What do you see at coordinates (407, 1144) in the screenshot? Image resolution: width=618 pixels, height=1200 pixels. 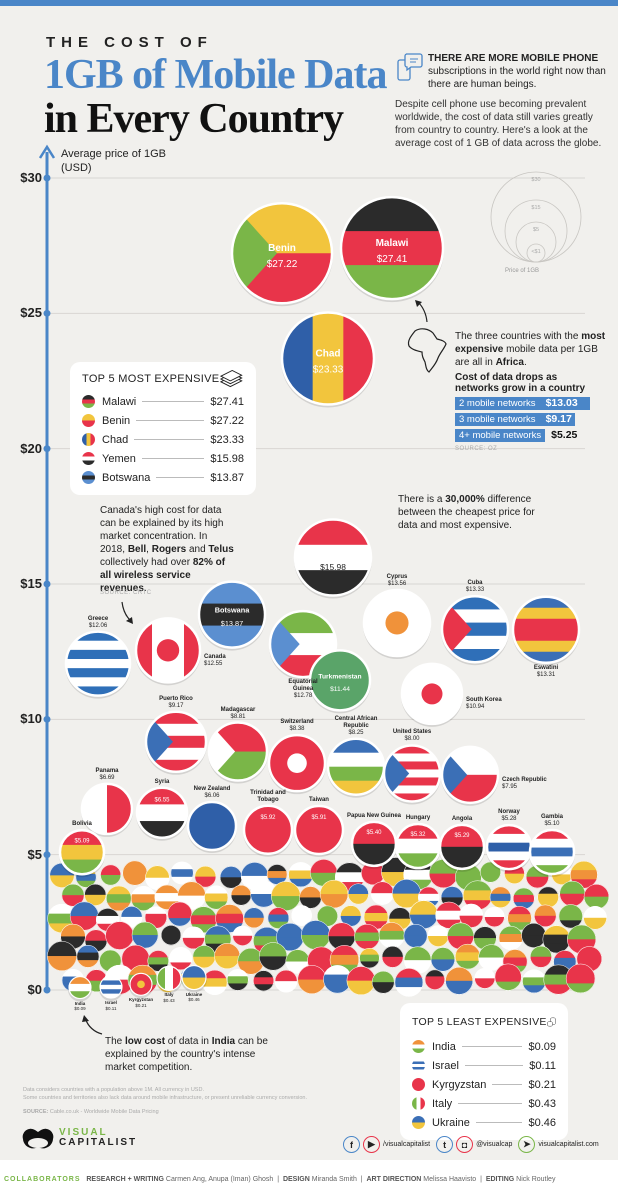 I see `social-handle-link: /visualcapitalist` at bounding box center [407, 1144].